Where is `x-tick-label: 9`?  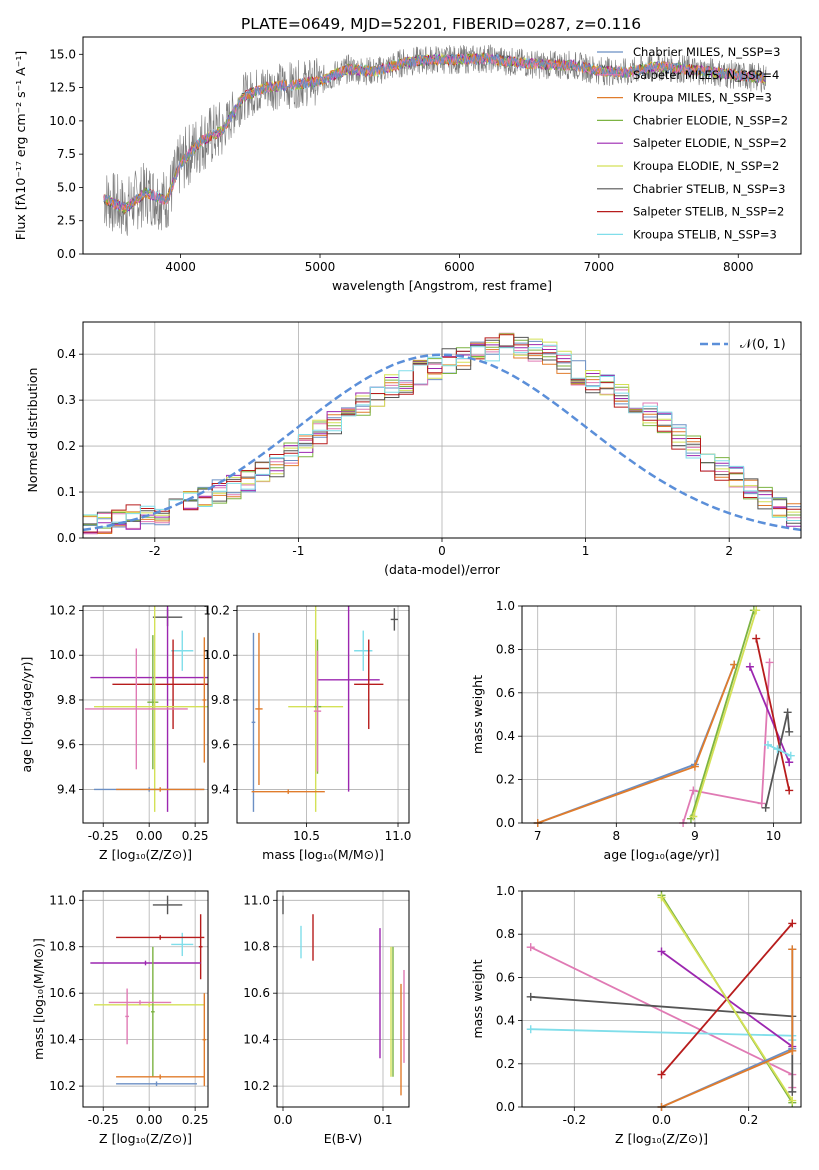
x-tick-label: 9 is located at coordinates (695, 836).